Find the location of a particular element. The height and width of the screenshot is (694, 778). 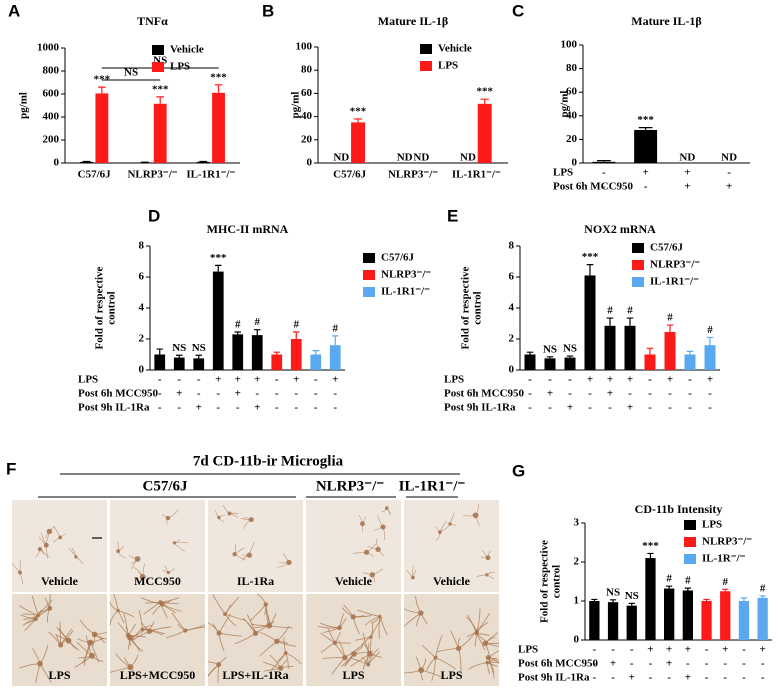

significance-label: # is located at coordinates (258, 322).